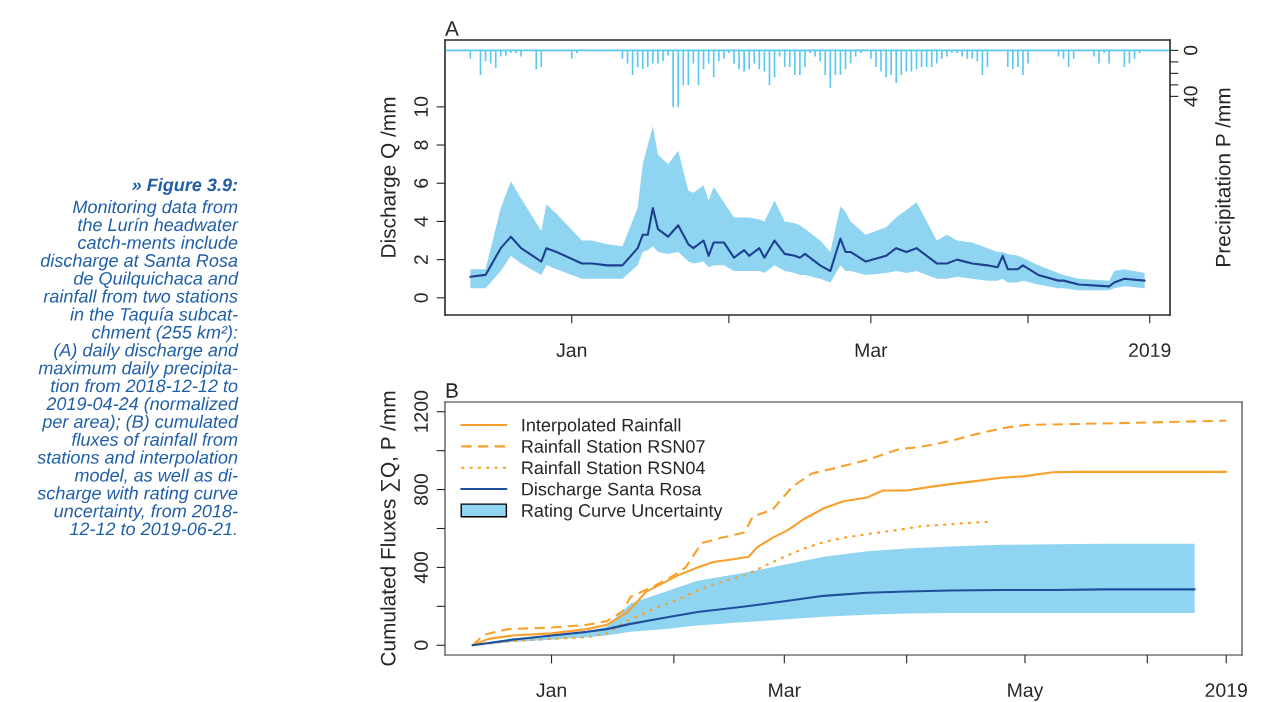 The image size is (1275, 702). What do you see at coordinates (421, 145) in the screenshot?
I see `y-tick-label: 8` at bounding box center [421, 145].